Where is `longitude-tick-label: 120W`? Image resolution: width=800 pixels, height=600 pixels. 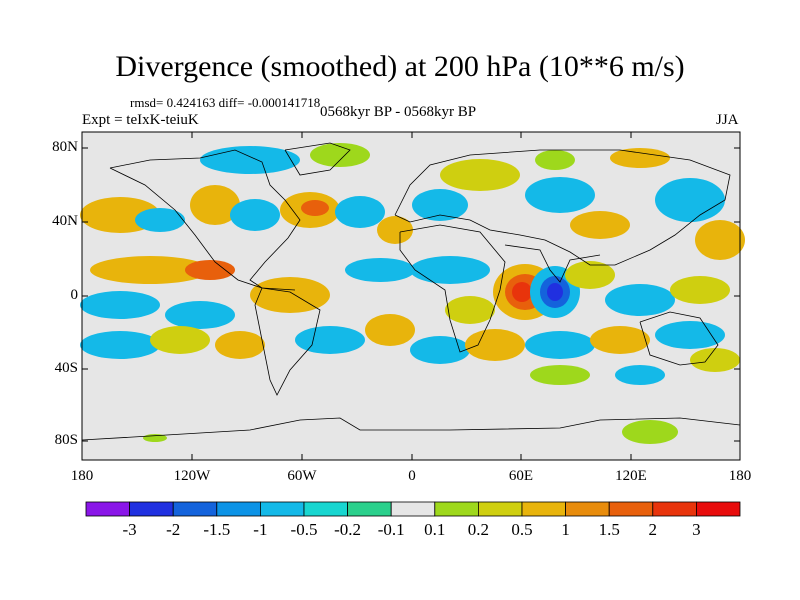 longitude-tick-label: 120W is located at coordinates (192, 476).